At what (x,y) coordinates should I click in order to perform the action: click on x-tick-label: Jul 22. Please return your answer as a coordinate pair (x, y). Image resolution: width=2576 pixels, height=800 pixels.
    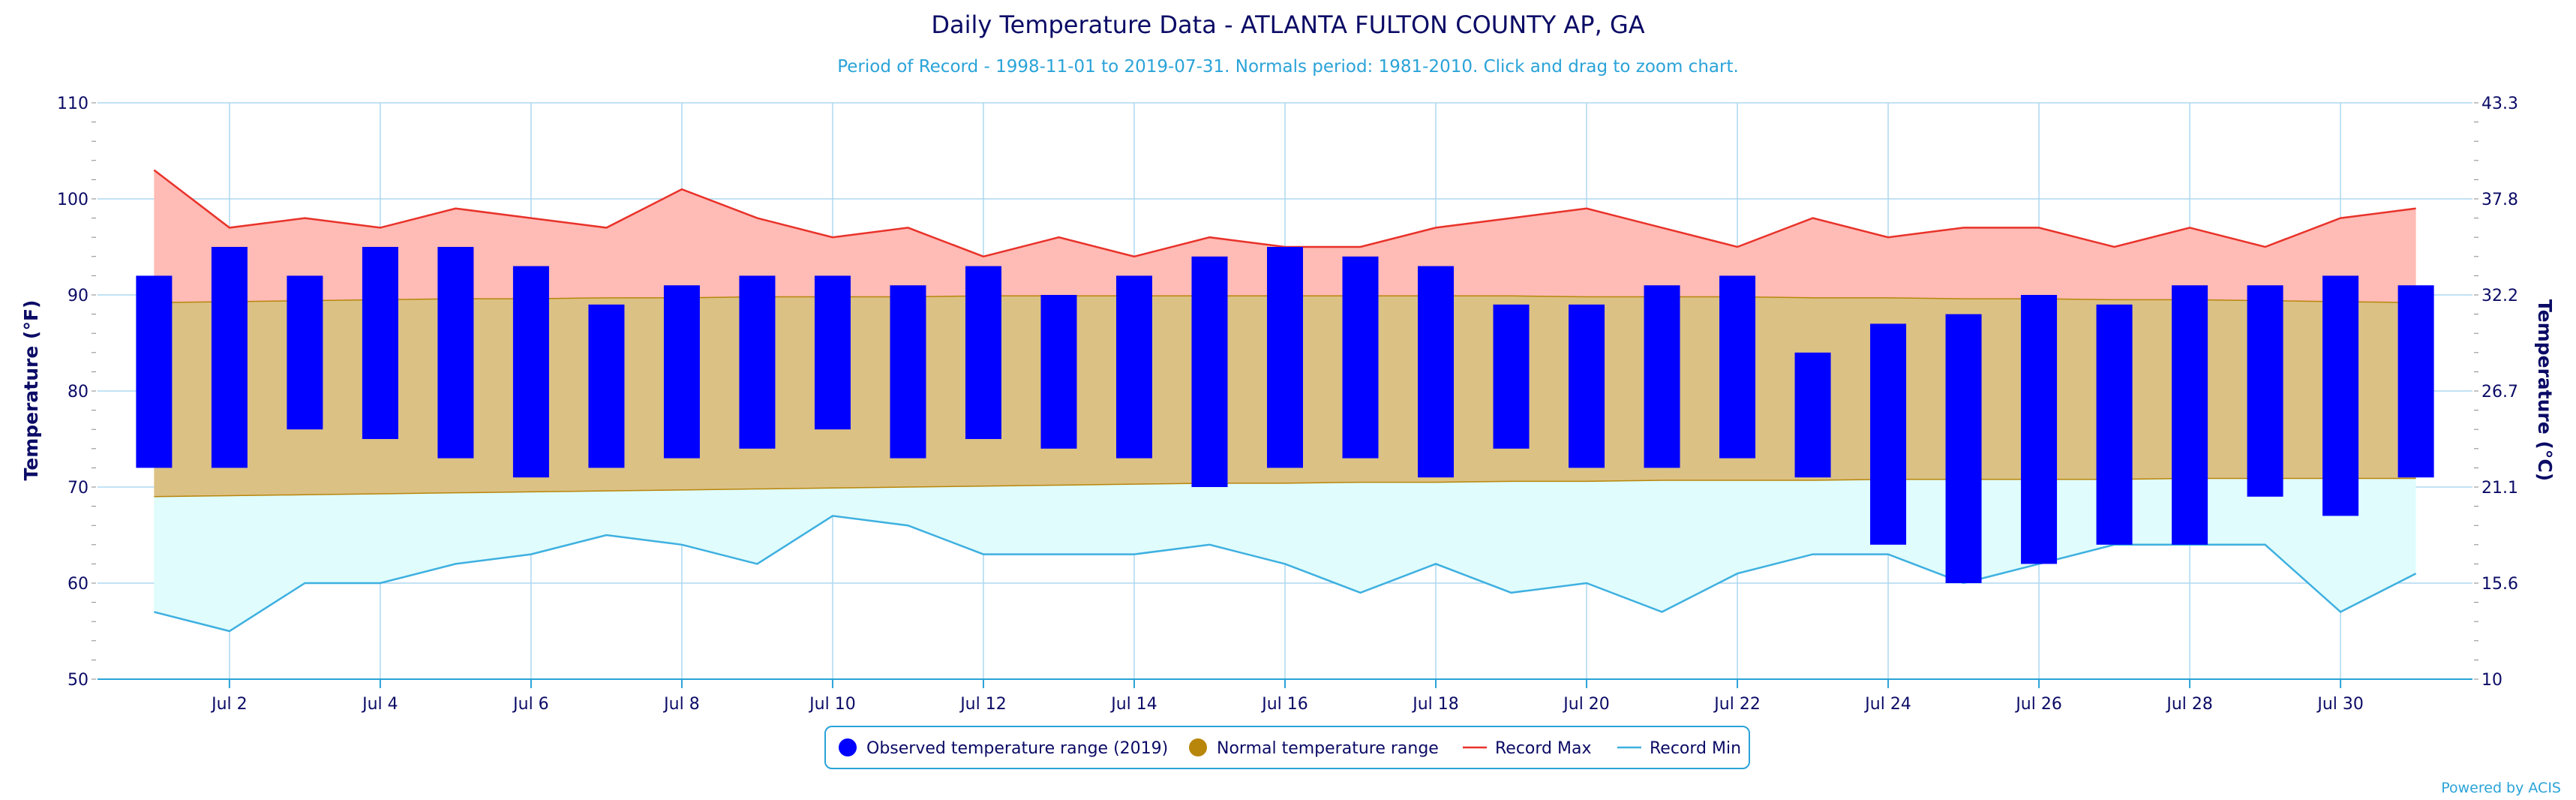
    Looking at the image, I should click on (1737, 704).